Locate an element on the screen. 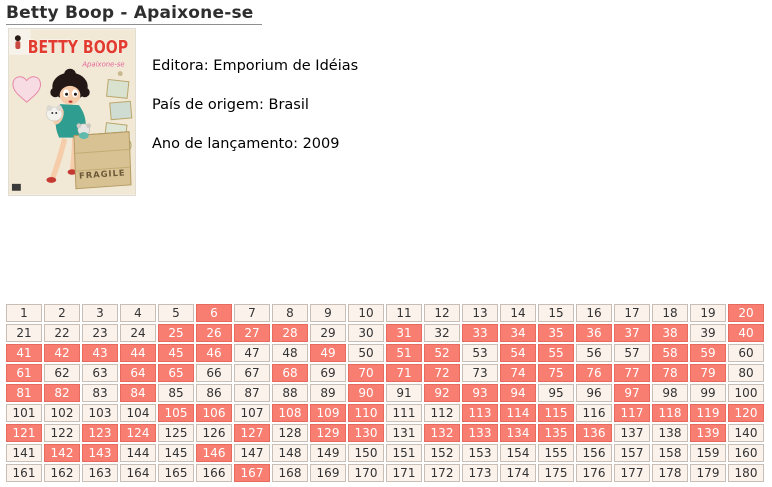  sticker-number-cell-71: 71 is located at coordinates (404, 373).